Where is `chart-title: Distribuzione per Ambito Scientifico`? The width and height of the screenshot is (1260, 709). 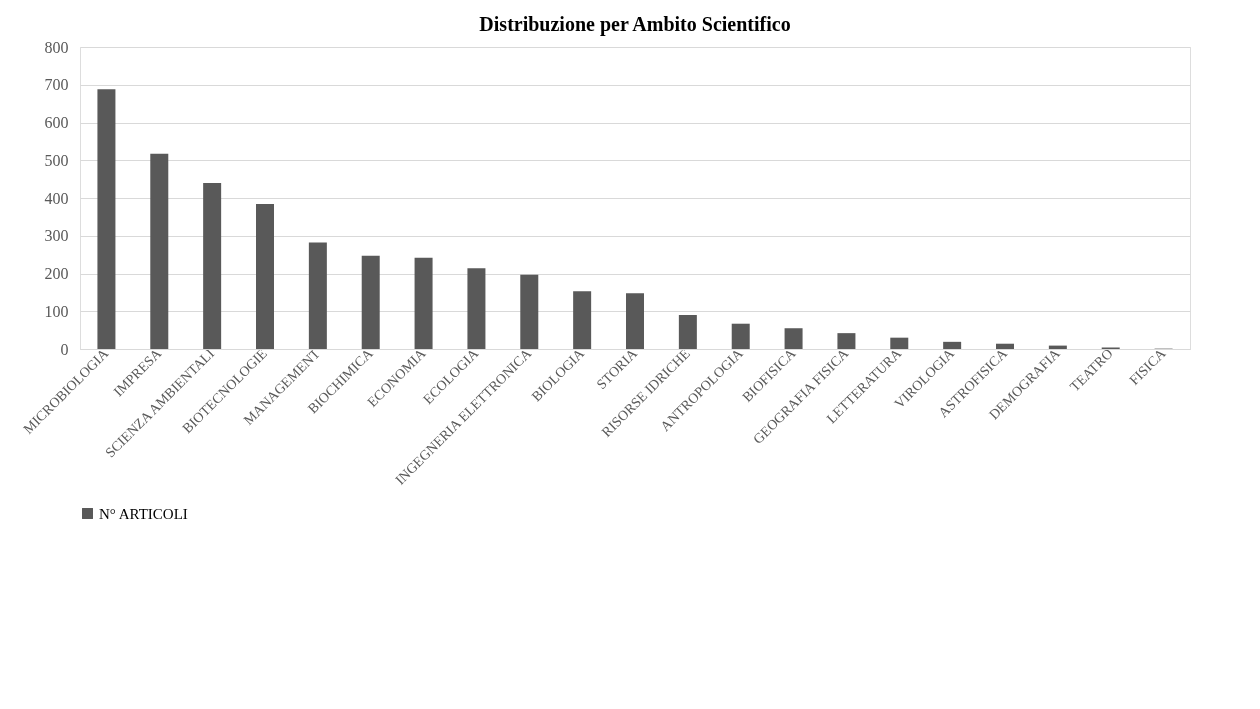 chart-title: Distribuzione per Ambito Scientifico is located at coordinates (635, 24).